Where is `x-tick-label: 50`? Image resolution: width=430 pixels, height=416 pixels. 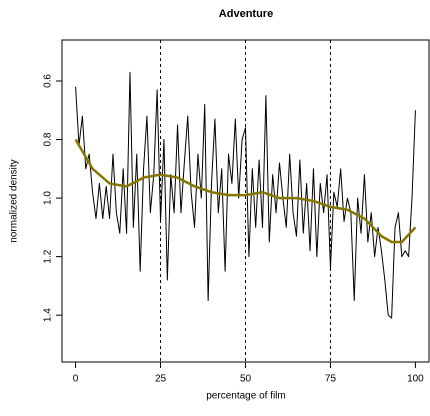 x-tick-label: 50 is located at coordinates (246, 379).